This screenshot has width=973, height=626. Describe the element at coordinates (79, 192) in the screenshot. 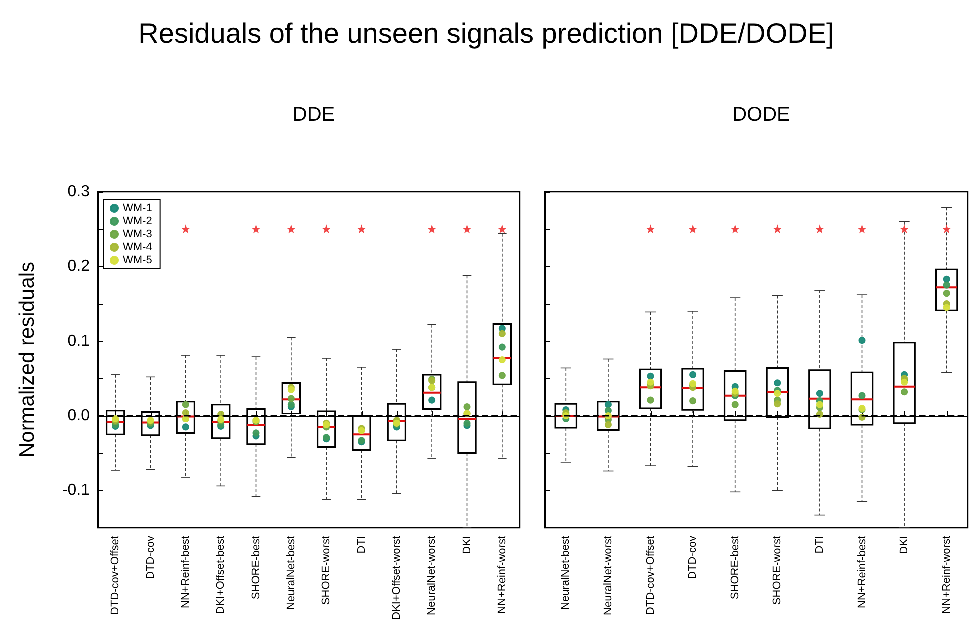

I see `y-tick-label: 0.3` at that location.